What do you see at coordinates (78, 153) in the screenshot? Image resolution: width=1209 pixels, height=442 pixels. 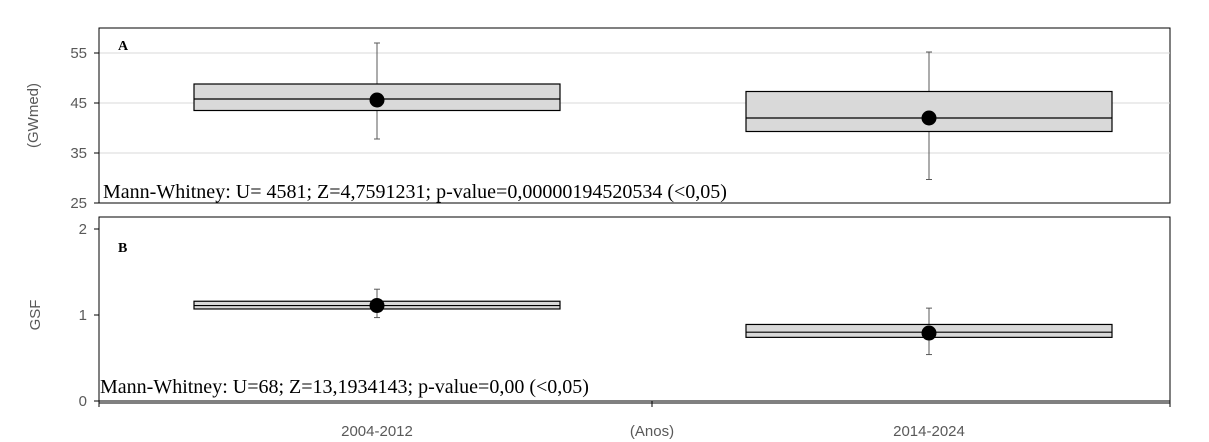 I see `y-tick-label: 35` at bounding box center [78, 153].